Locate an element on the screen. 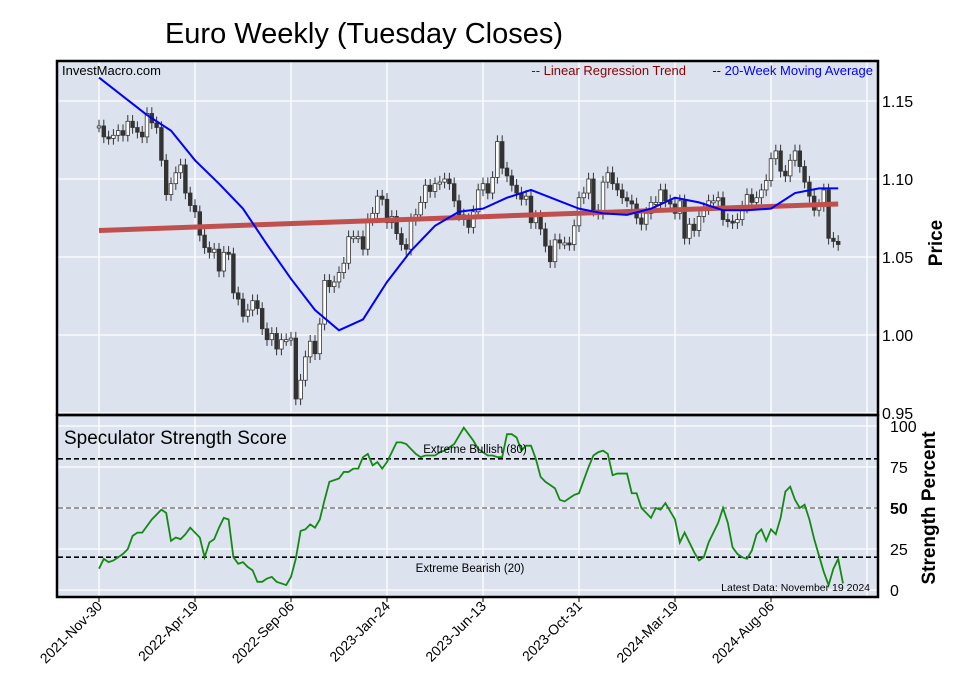  x-tick-label: 2022-Sep-06 is located at coordinates (263, 632).